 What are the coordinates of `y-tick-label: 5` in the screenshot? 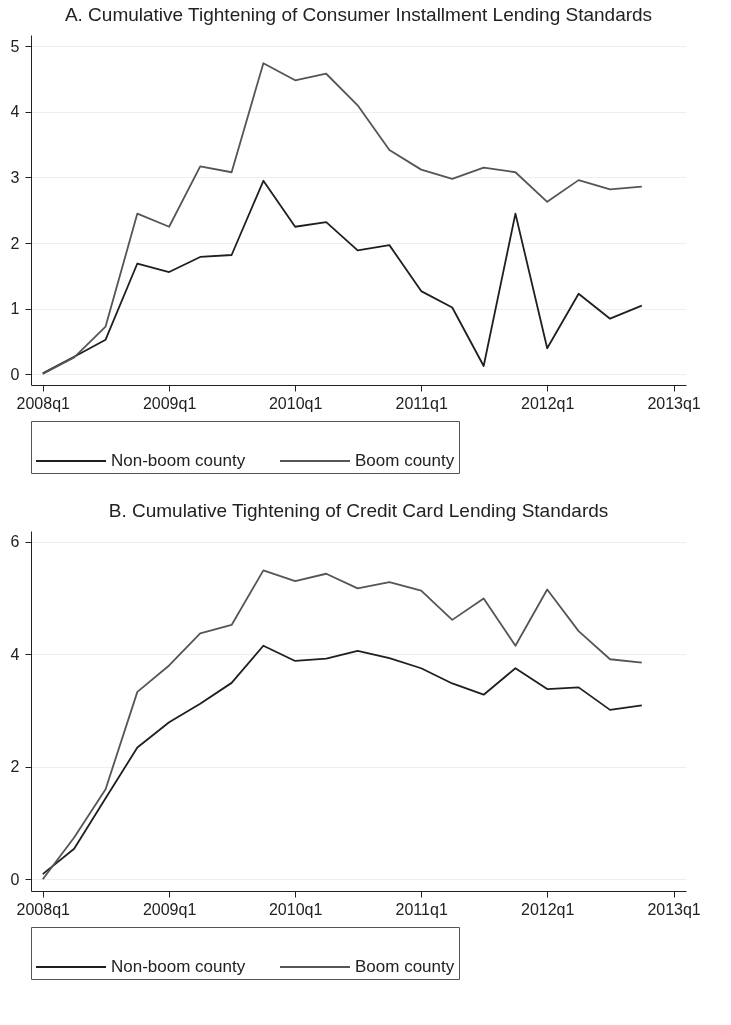 It's located at (15, 46).